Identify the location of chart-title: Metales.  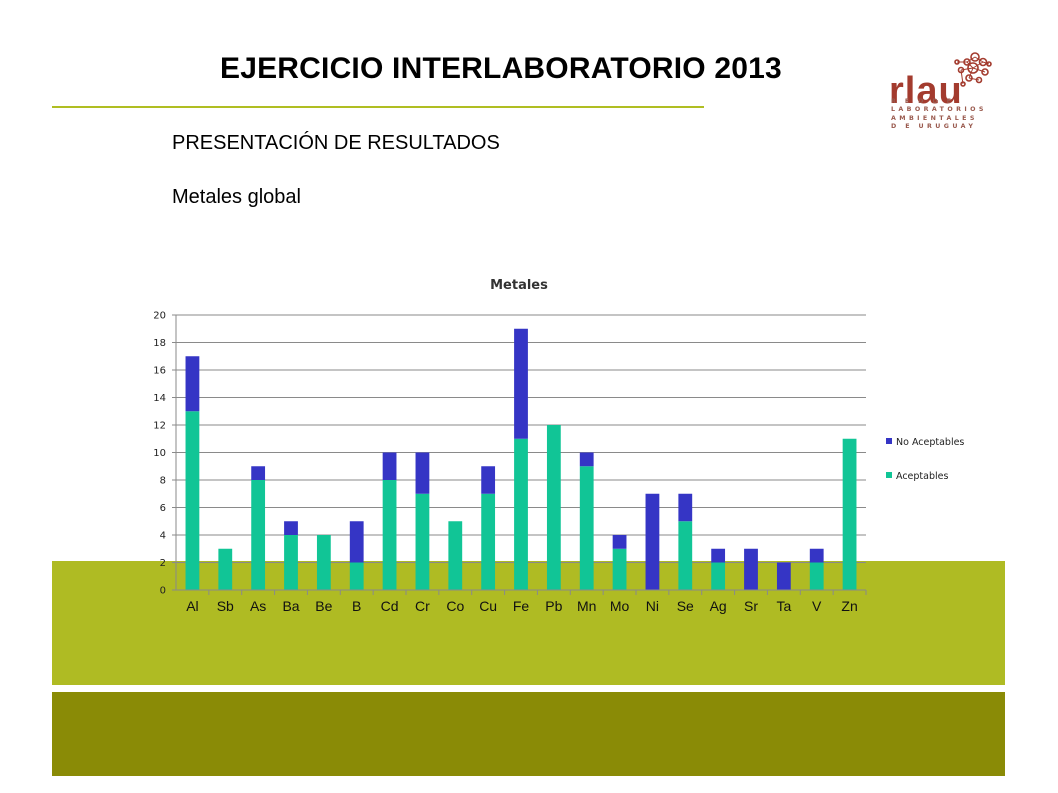
(519, 285).